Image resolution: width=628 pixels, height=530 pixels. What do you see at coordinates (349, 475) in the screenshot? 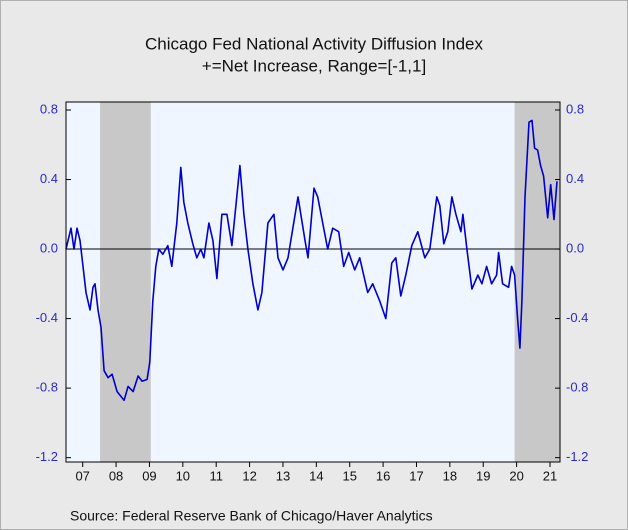
I see `x-tick-label: 15` at bounding box center [349, 475].